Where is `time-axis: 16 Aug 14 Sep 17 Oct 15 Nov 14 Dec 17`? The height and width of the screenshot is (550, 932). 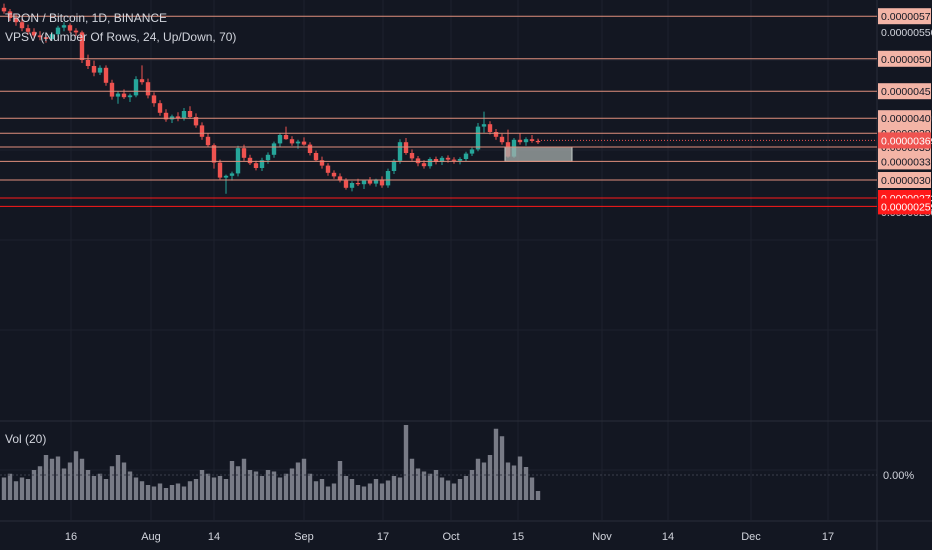
time-axis: 16 Aug 14 Sep 17 Oct 15 Nov 14 Dec 17 is located at coordinates (449, 537).